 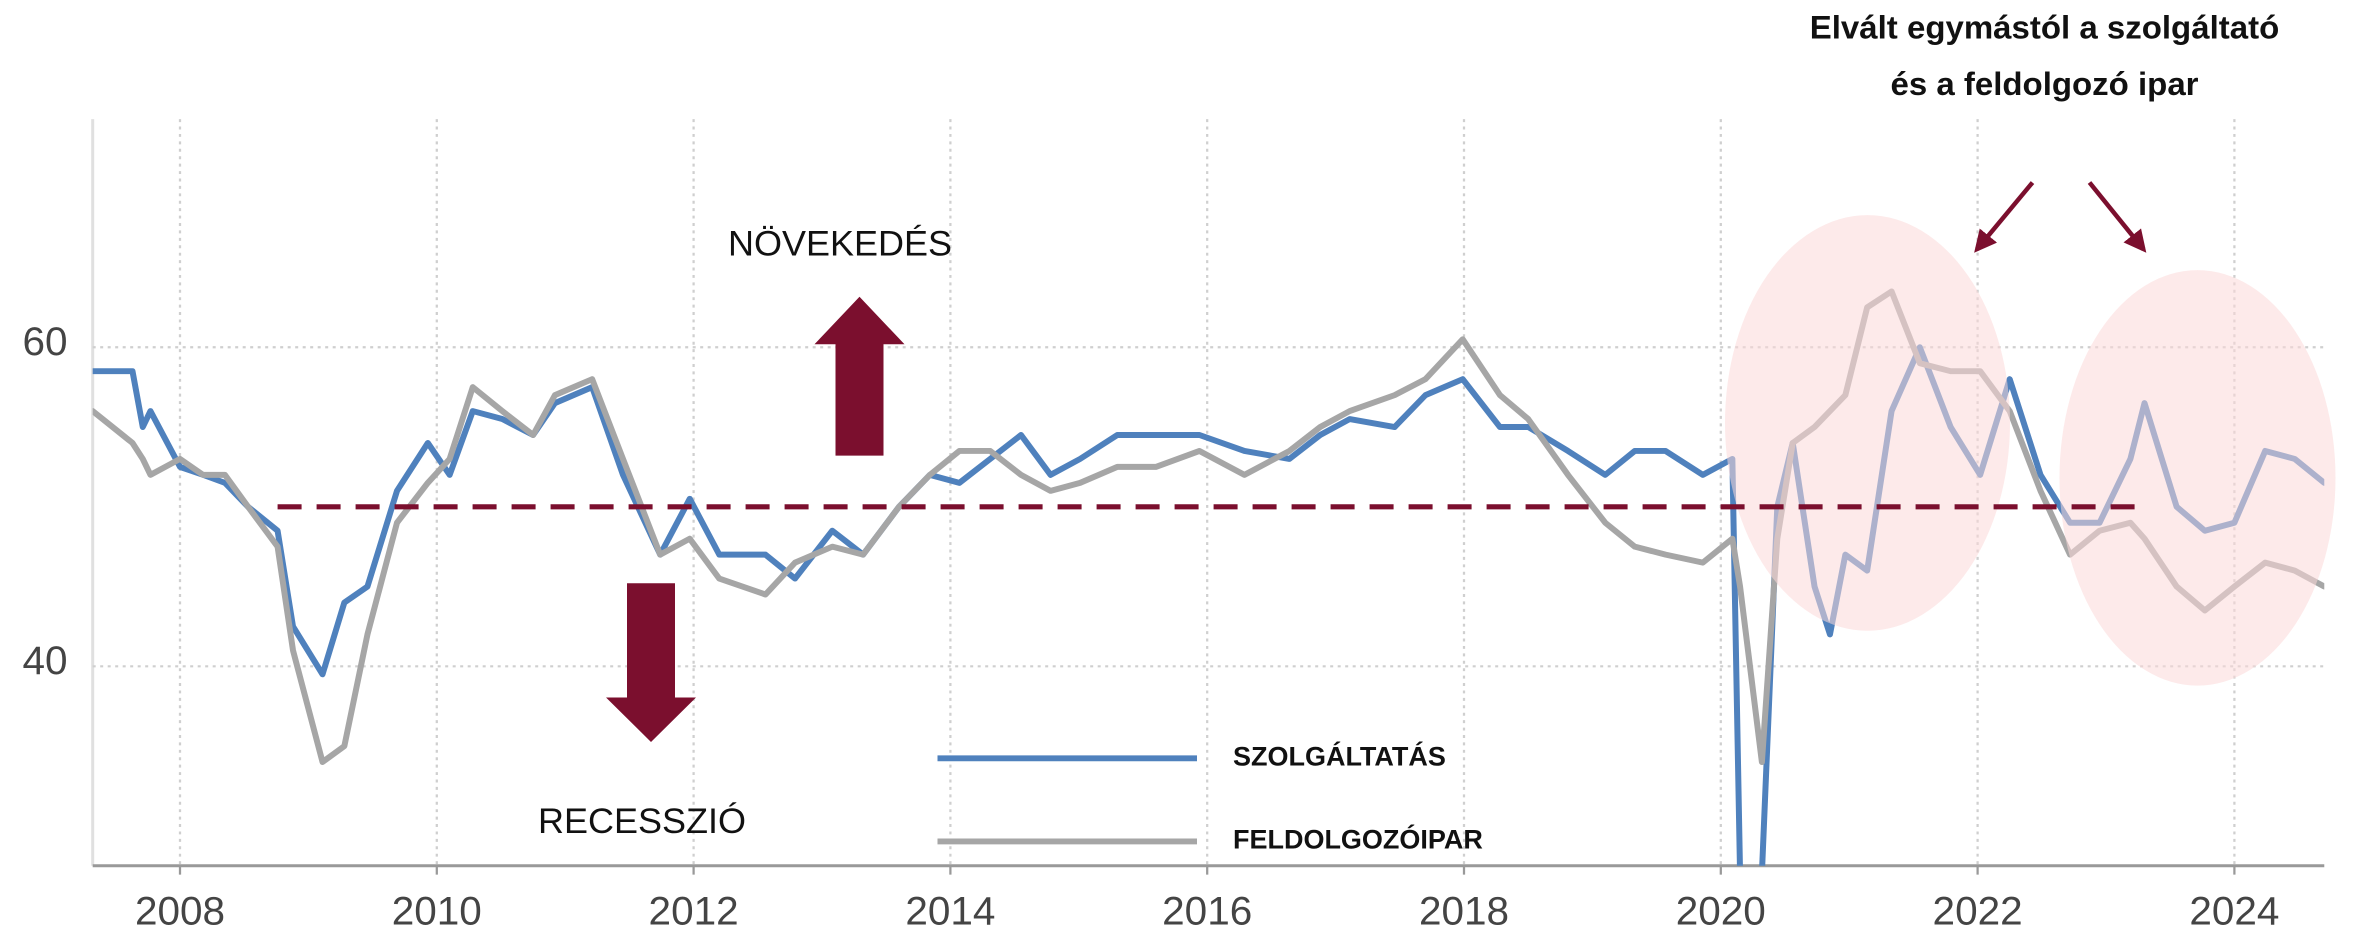 What do you see at coordinates (1339, 756) in the screenshot?
I see `legend-label: SZOLGÁLTATÁS` at bounding box center [1339, 756].